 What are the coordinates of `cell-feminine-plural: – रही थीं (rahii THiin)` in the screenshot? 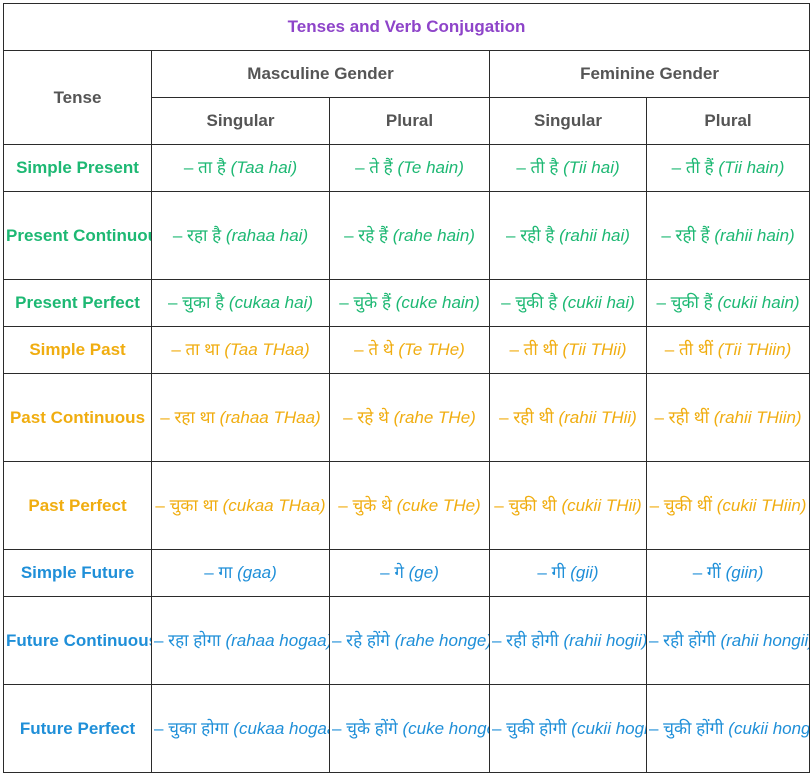 It's located at (728, 417).